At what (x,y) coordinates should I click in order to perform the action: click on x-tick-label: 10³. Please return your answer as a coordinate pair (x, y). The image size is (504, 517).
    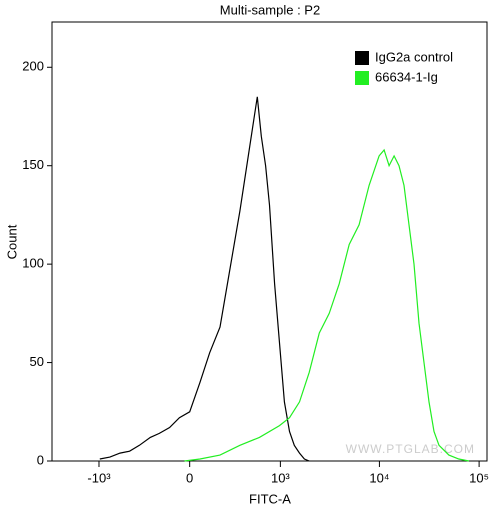
    Looking at the image, I should click on (280, 477).